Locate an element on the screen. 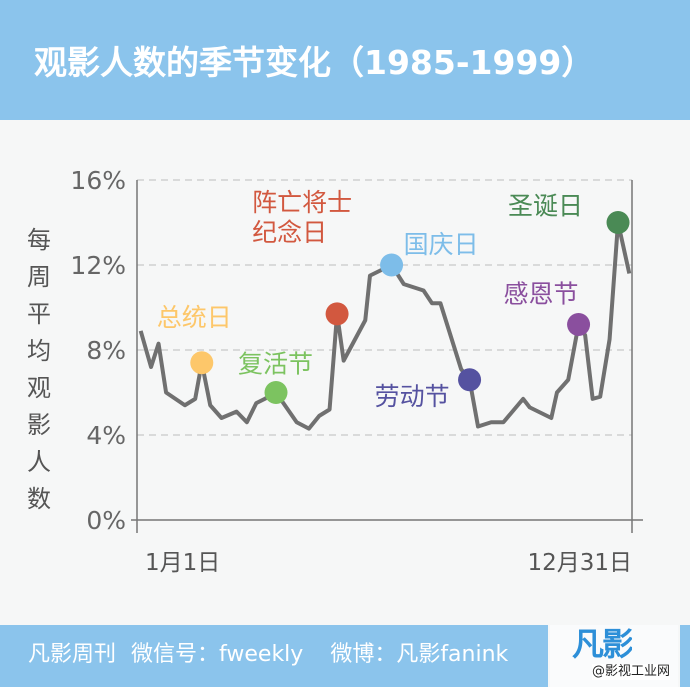 The width and height of the screenshot is (690, 687). annotation-label: 圣诞日 is located at coordinates (545, 206).